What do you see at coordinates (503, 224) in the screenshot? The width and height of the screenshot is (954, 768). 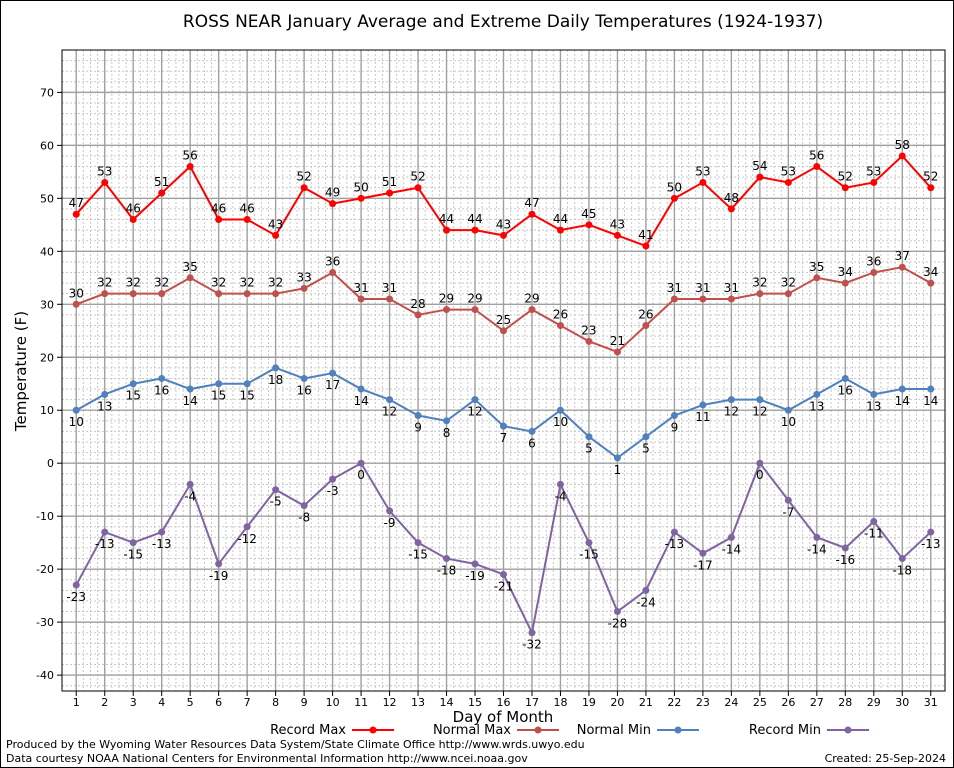 I see `data-label-record-max: 43` at bounding box center [503, 224].